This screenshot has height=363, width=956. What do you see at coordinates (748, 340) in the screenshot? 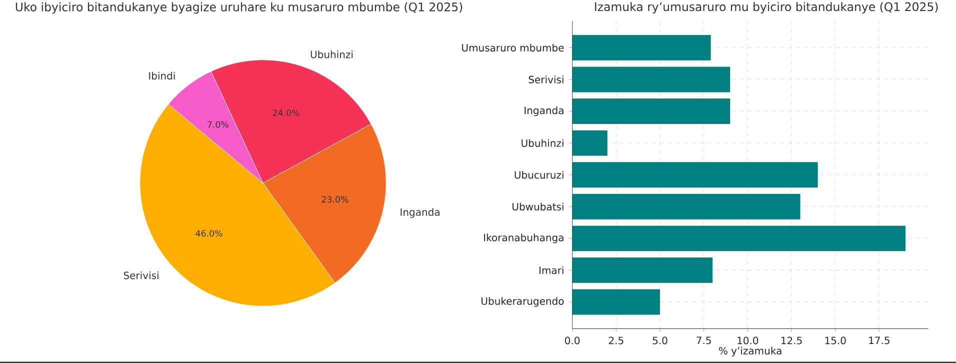
I see `x-tick-label: 10.0` at bounding box center [748, 340].